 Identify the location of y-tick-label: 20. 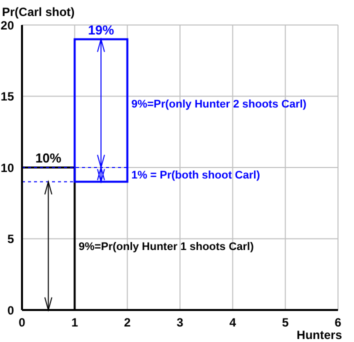
(7, 25).